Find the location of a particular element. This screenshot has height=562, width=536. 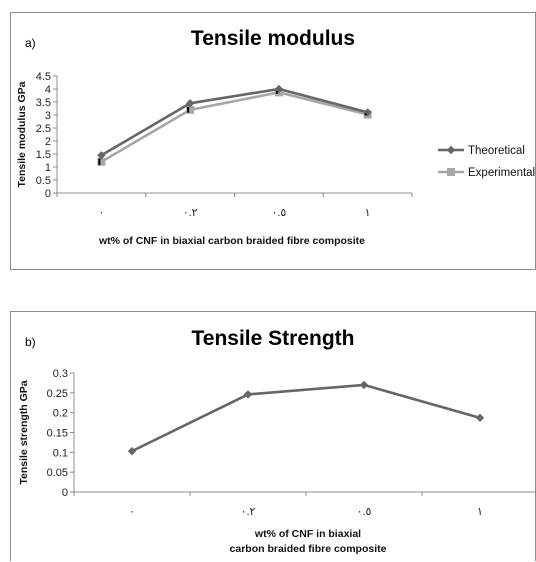

y-tick-label: 0.25 is located at coordinates (57, 394).